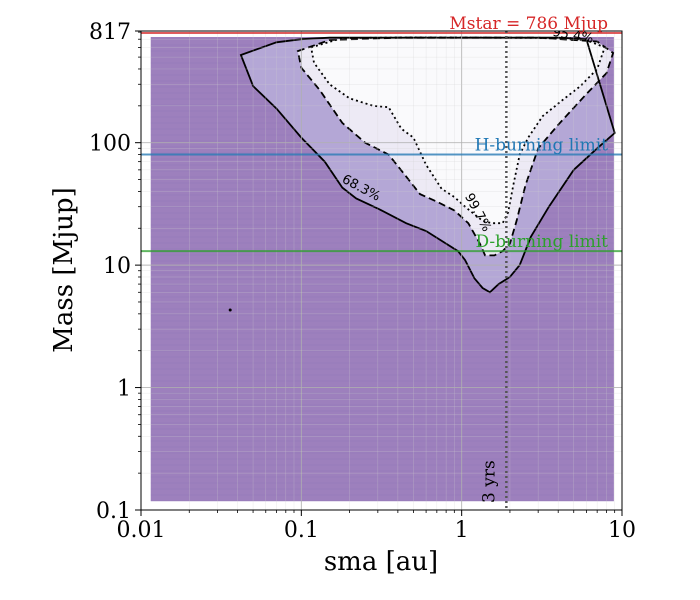 This screenshot has width=700, height=600. Describe the element at coordinates (124, 389) in the screenshot. I see `y-tick-label: 1` at that location.